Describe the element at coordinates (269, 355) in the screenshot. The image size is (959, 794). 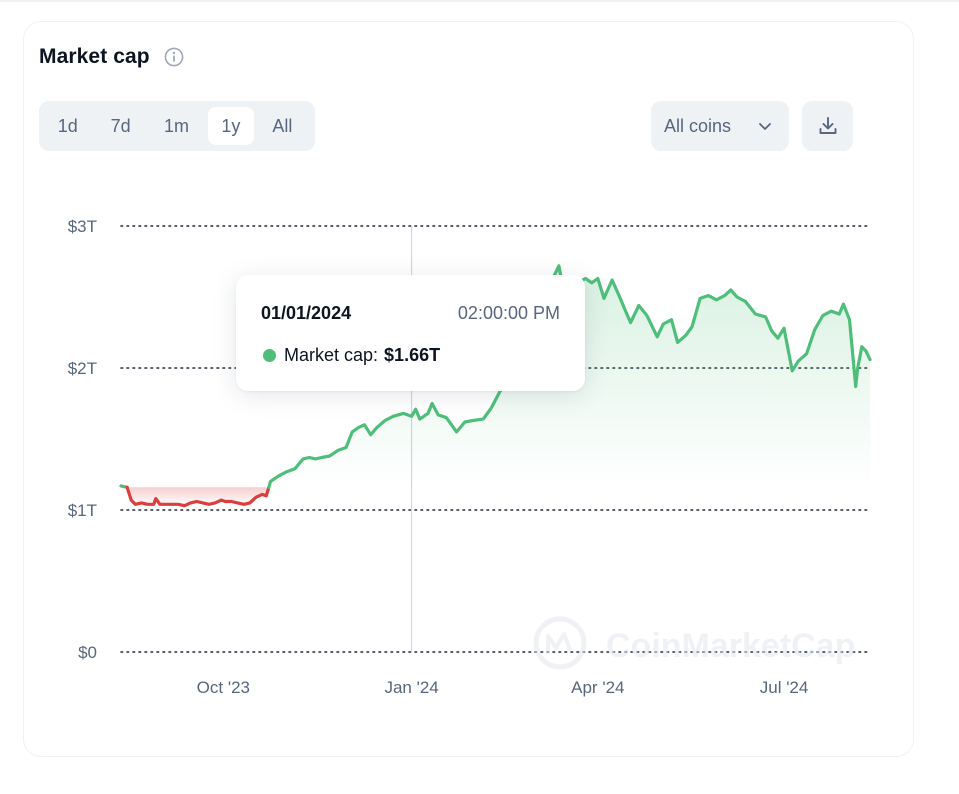
I see `series-color-dot` at that location.